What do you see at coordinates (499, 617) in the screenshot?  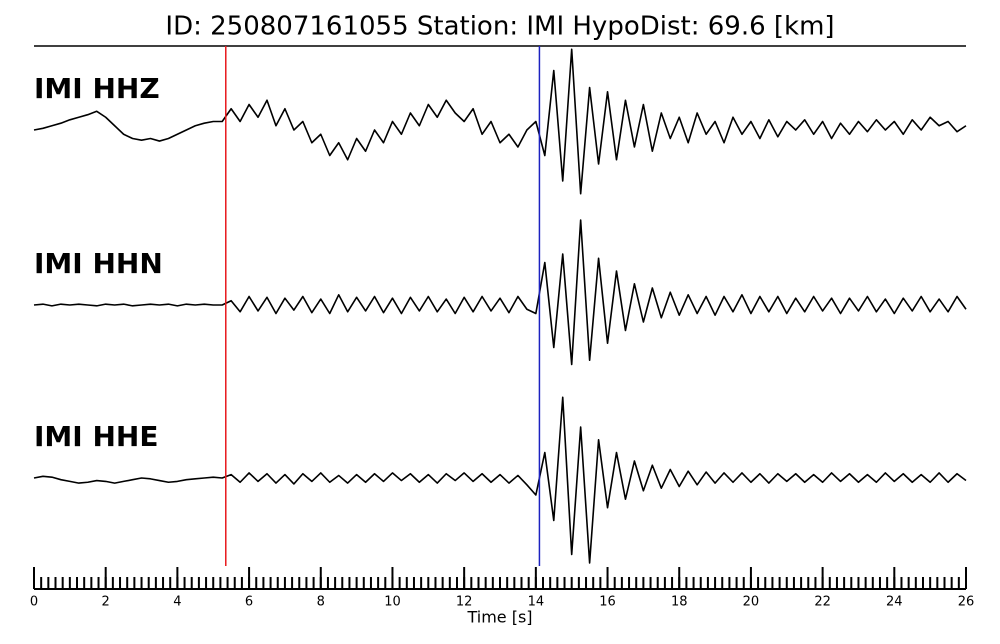 I see `x-axis-label: Time [s]` at bounding box center [499, 617].